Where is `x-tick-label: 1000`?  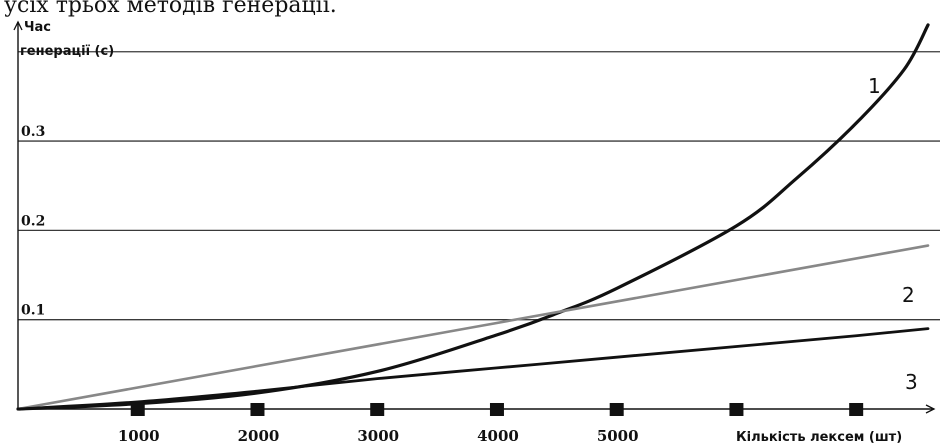 x-tick-label: 1000 is located at coordinates (139, 436).